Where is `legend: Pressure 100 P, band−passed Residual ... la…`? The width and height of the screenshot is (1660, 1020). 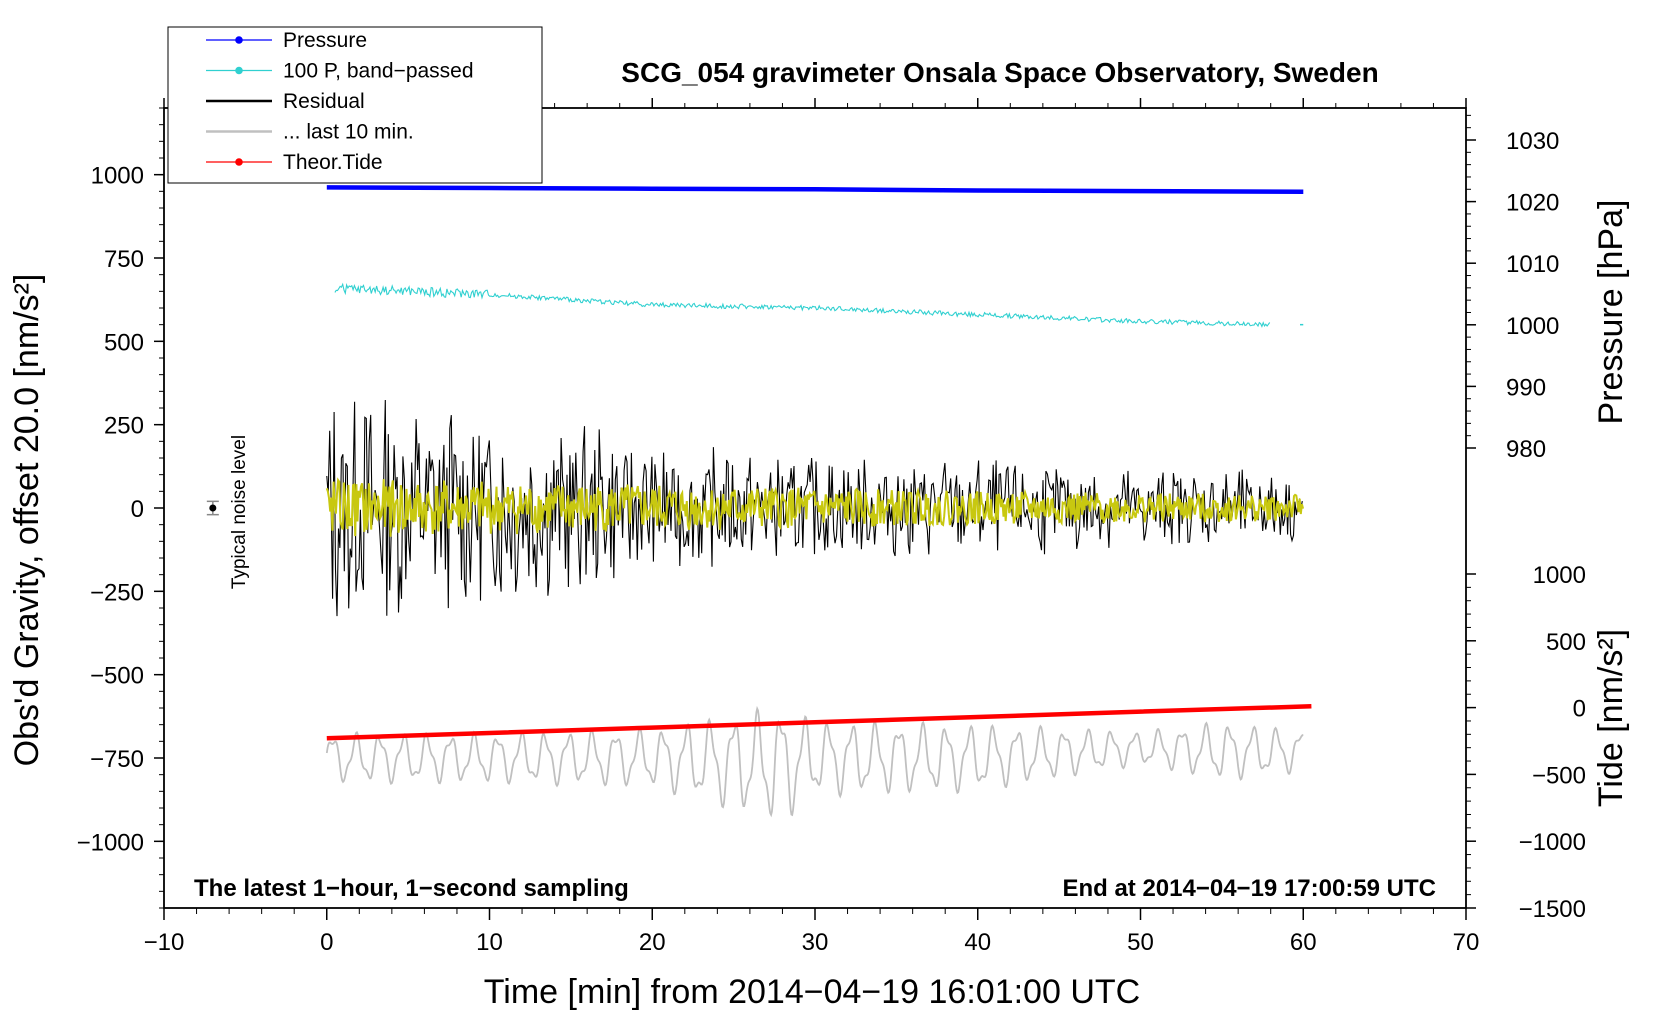
legend: Pressure 100 P, band−passed Residual ... la… is located at coordinates (355, 105).